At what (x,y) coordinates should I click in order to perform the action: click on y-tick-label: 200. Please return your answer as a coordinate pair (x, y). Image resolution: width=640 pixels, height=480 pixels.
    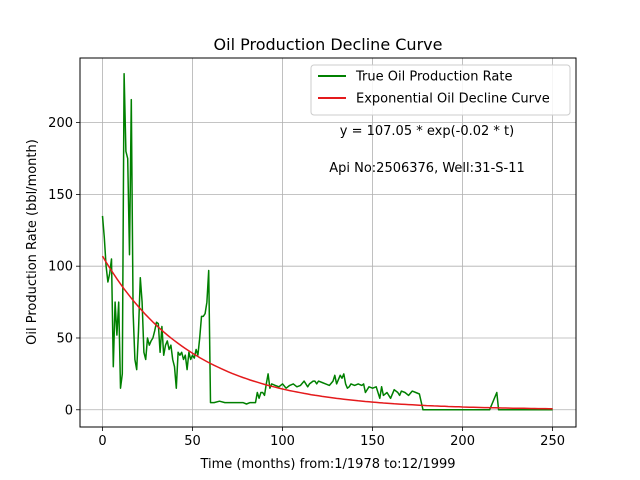
    Looking at the image, I should click on (60, 123).